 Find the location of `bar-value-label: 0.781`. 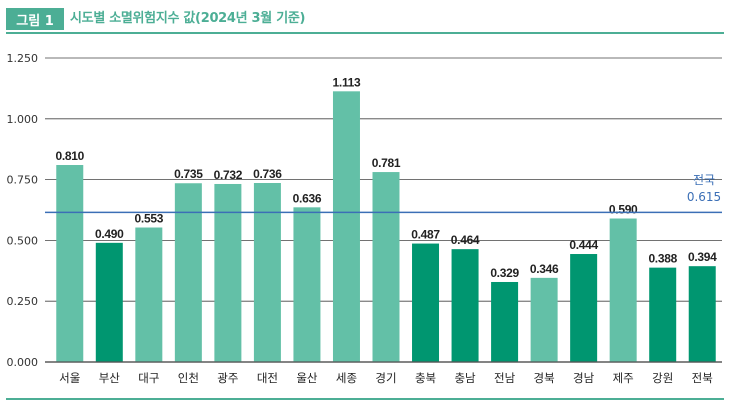

bar-value-label: 0.781 is located at coordinates (386, 163).